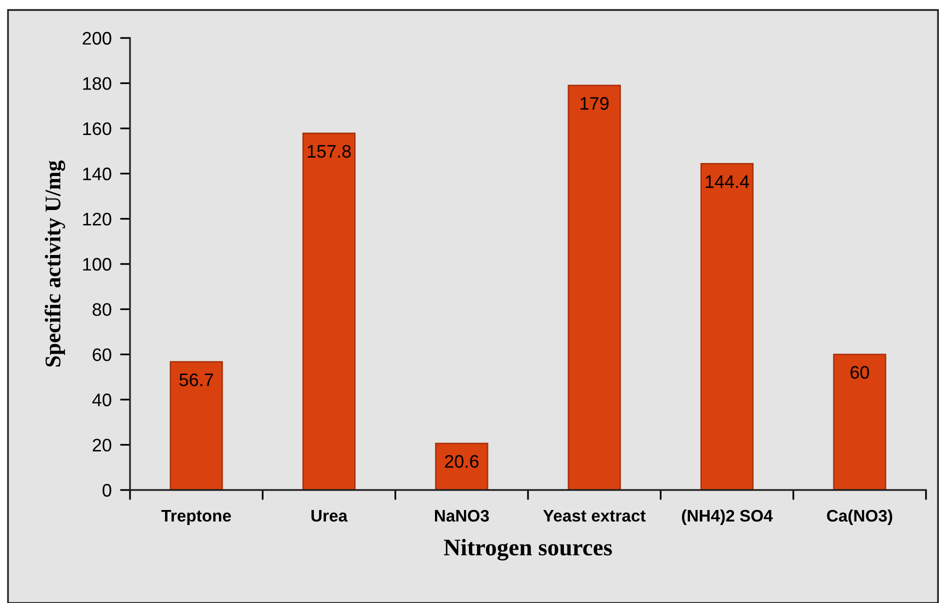 The width and height of the screenshot is (939, 603). Describe the element at coordinates (97, 219) in the screenshot. I see `y-tick-label: 120` at that location.